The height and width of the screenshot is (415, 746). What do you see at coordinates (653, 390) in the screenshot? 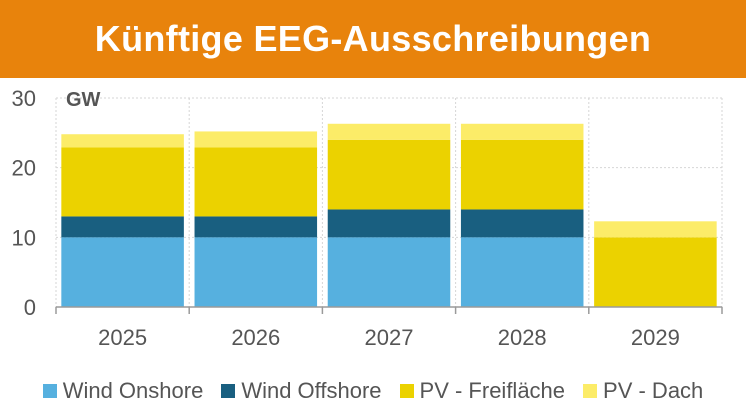
I see `legend-label: PV - Dach` at bounding box center [653, 390].